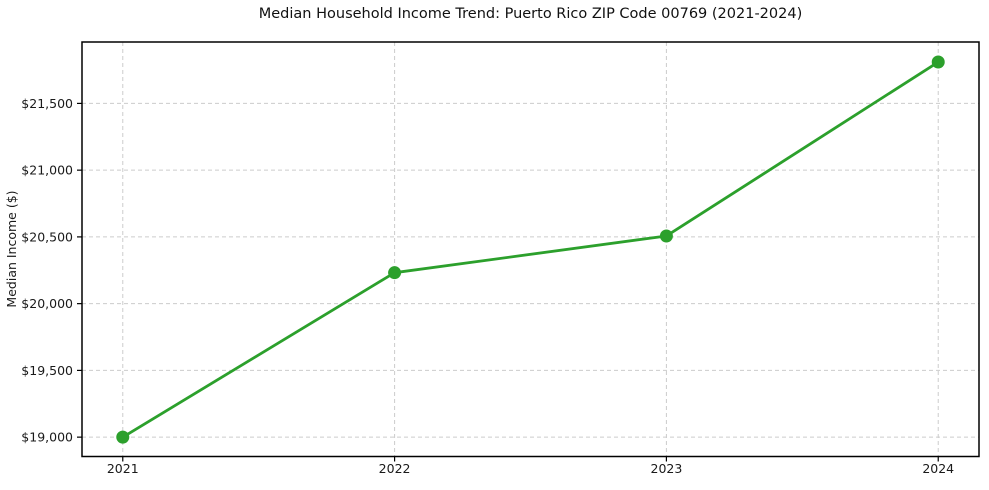  What do you see at coordinates (395, 468) in the screenshot?
I see `x-tick-label: 2022` at bounding box center [395, 468].